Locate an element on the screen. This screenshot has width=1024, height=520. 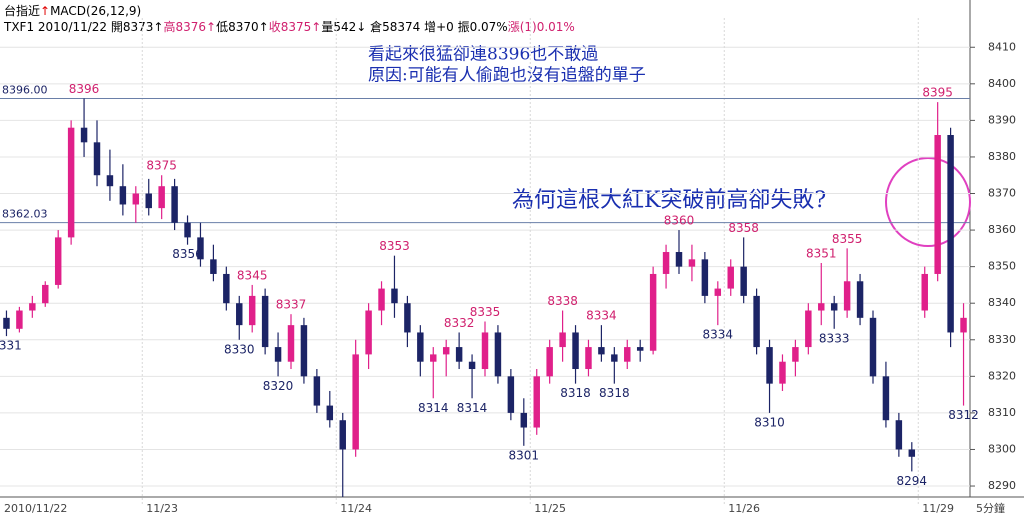
high-label: 8375 is located at coordinates (161, 166).